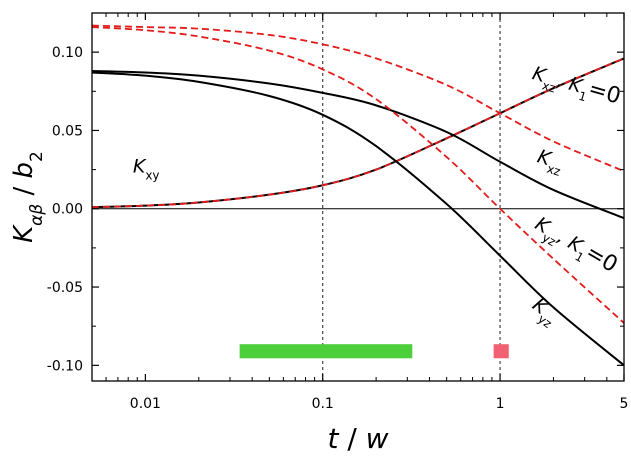  I want to click on label-kyz-k1: Kyz, K1=0, so click(575, 246).